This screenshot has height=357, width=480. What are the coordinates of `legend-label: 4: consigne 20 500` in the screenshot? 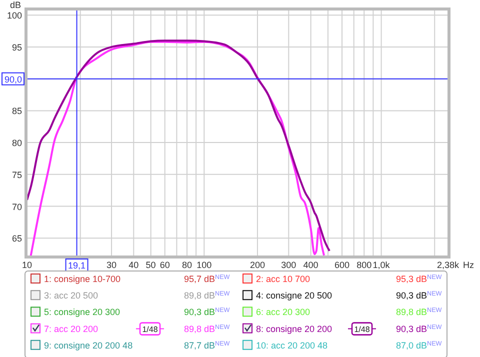 It's located at (294, 295).